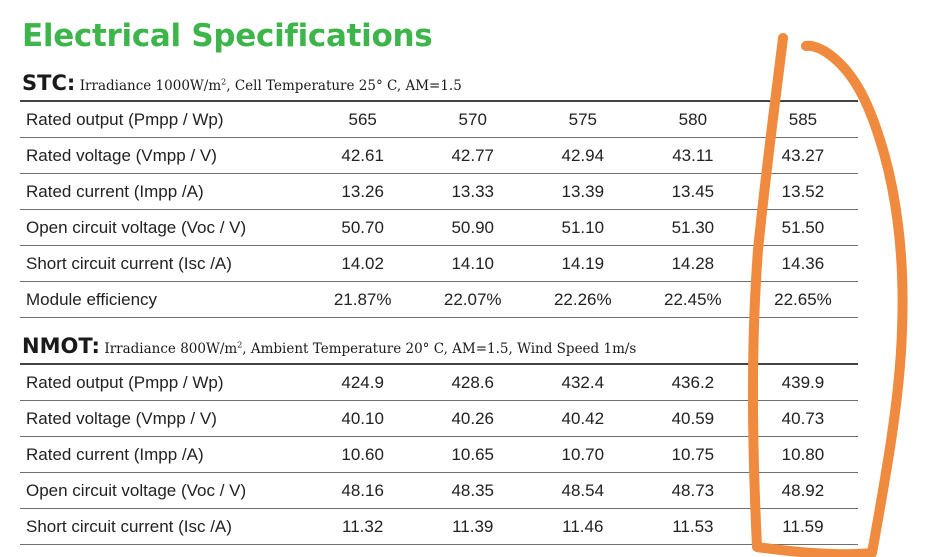  I want to click on table-cell: 40.26, so click(472, 418).